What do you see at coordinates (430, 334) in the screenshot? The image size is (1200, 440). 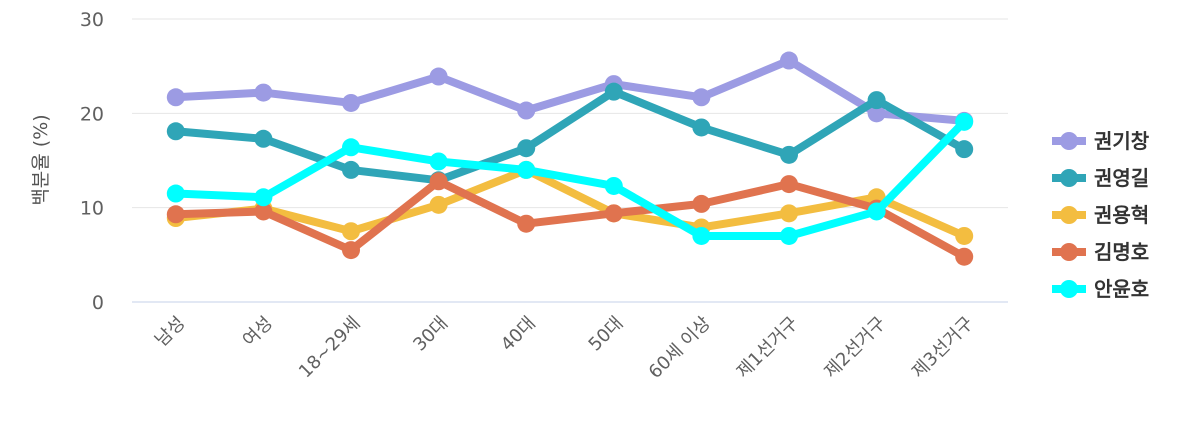 I see `x-tick-label: 30대` at bounding box center [430, 334].